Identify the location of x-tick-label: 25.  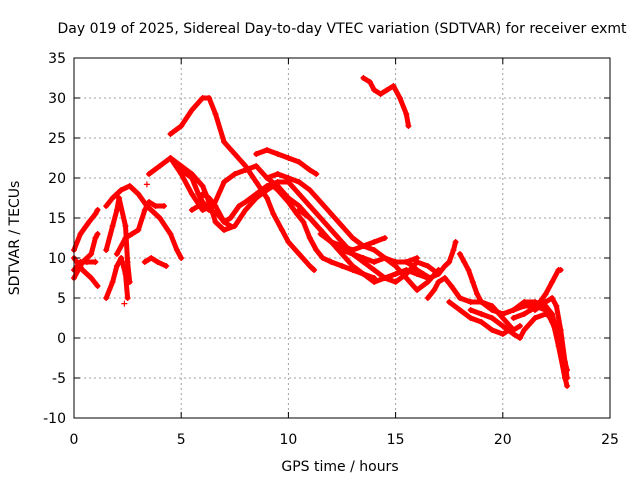
(610, 440).